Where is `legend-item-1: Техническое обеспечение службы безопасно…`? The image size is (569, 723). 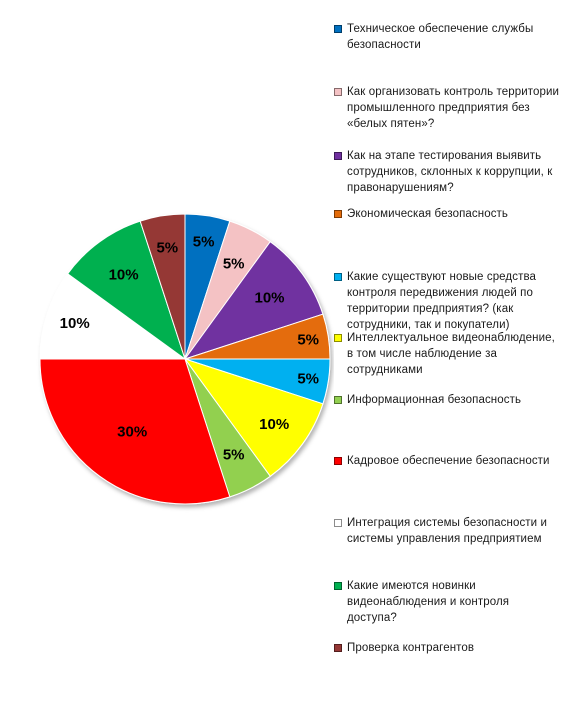
legend-item-1: Техническое обеспечение службы безопасно… is located at coordinates (448, 37).